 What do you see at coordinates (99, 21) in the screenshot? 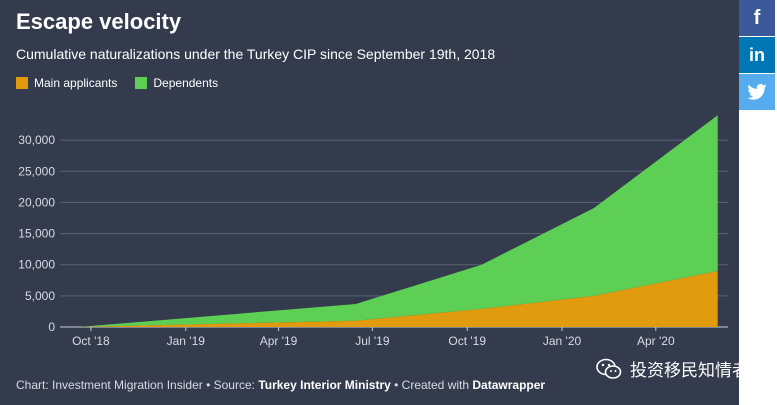
I see `chart-title: Escape velocity` at bounding box center [99, 21].